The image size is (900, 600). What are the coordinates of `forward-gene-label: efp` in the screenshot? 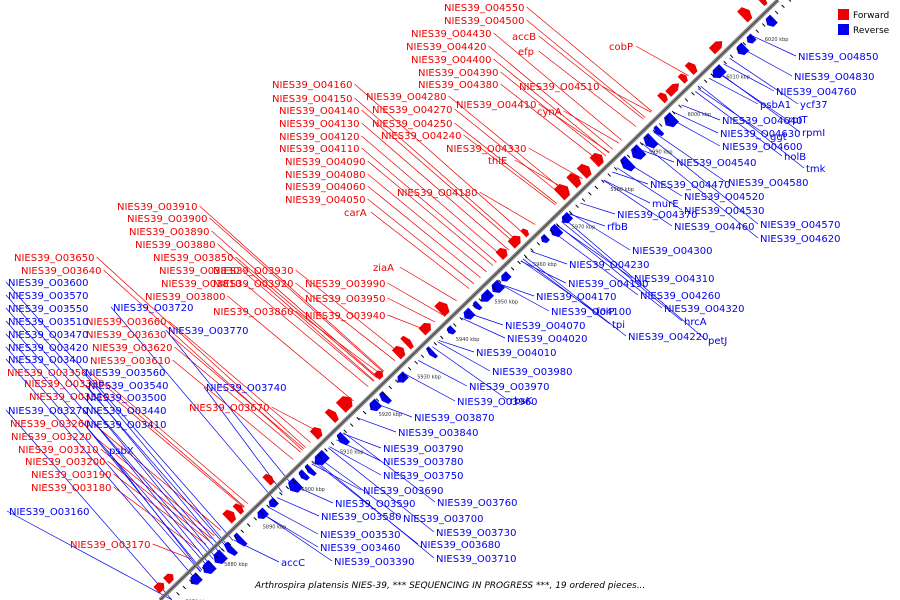 It's located at (526, 52).